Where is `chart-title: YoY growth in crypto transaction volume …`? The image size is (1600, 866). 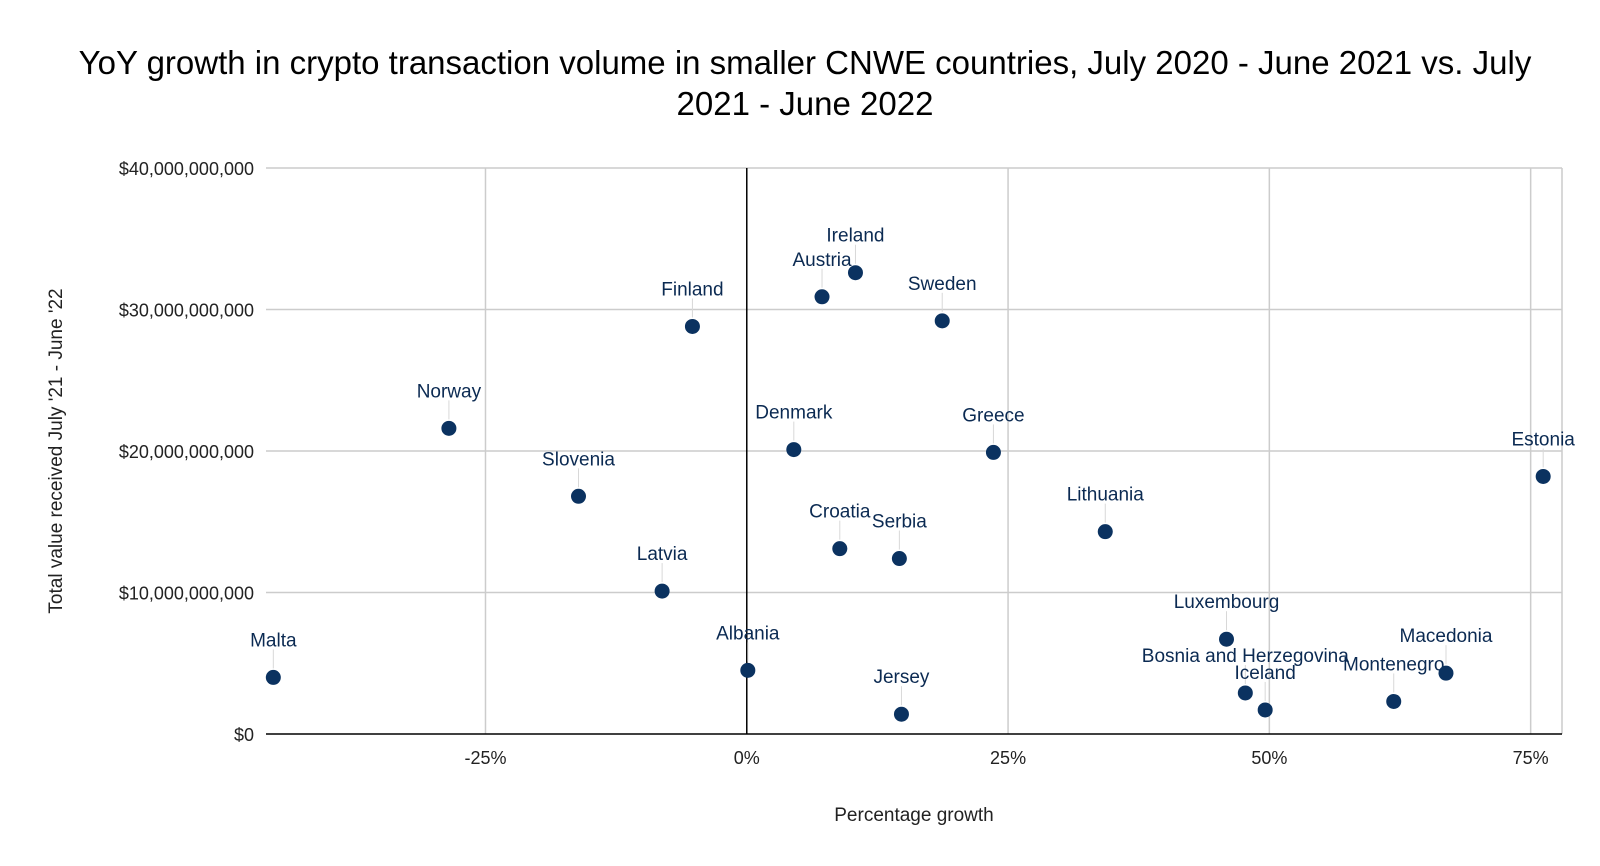
chart-title: YoY growth in crypto transaction volume … is located at coordinates (805, 83).